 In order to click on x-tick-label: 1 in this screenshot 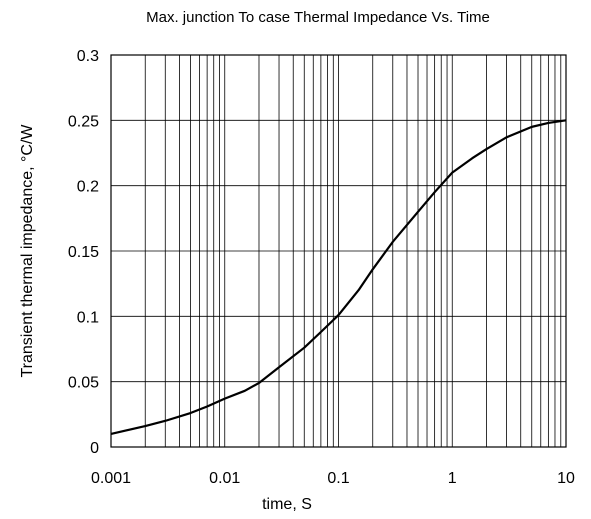, I will do `click(452, 478)`.